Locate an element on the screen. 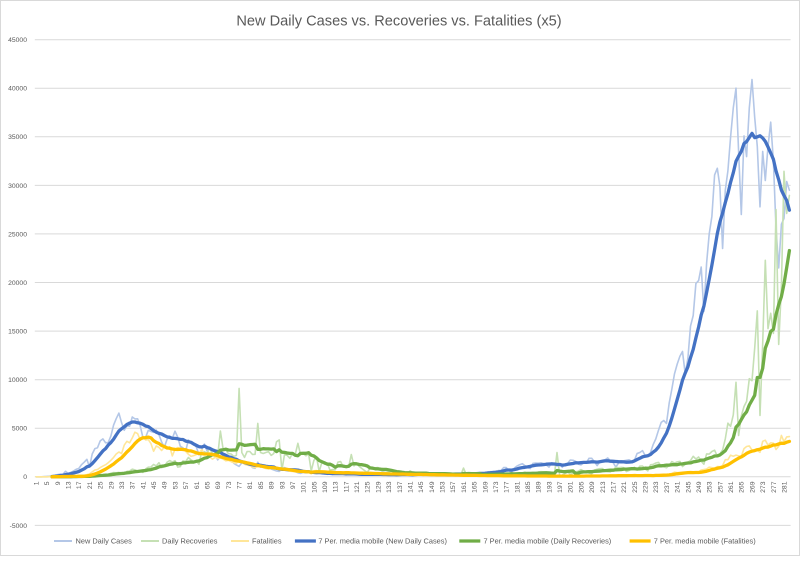 The width and height of the screenshot is (800, 561). svg-text: 15000 is located at coordinates (17, 332).